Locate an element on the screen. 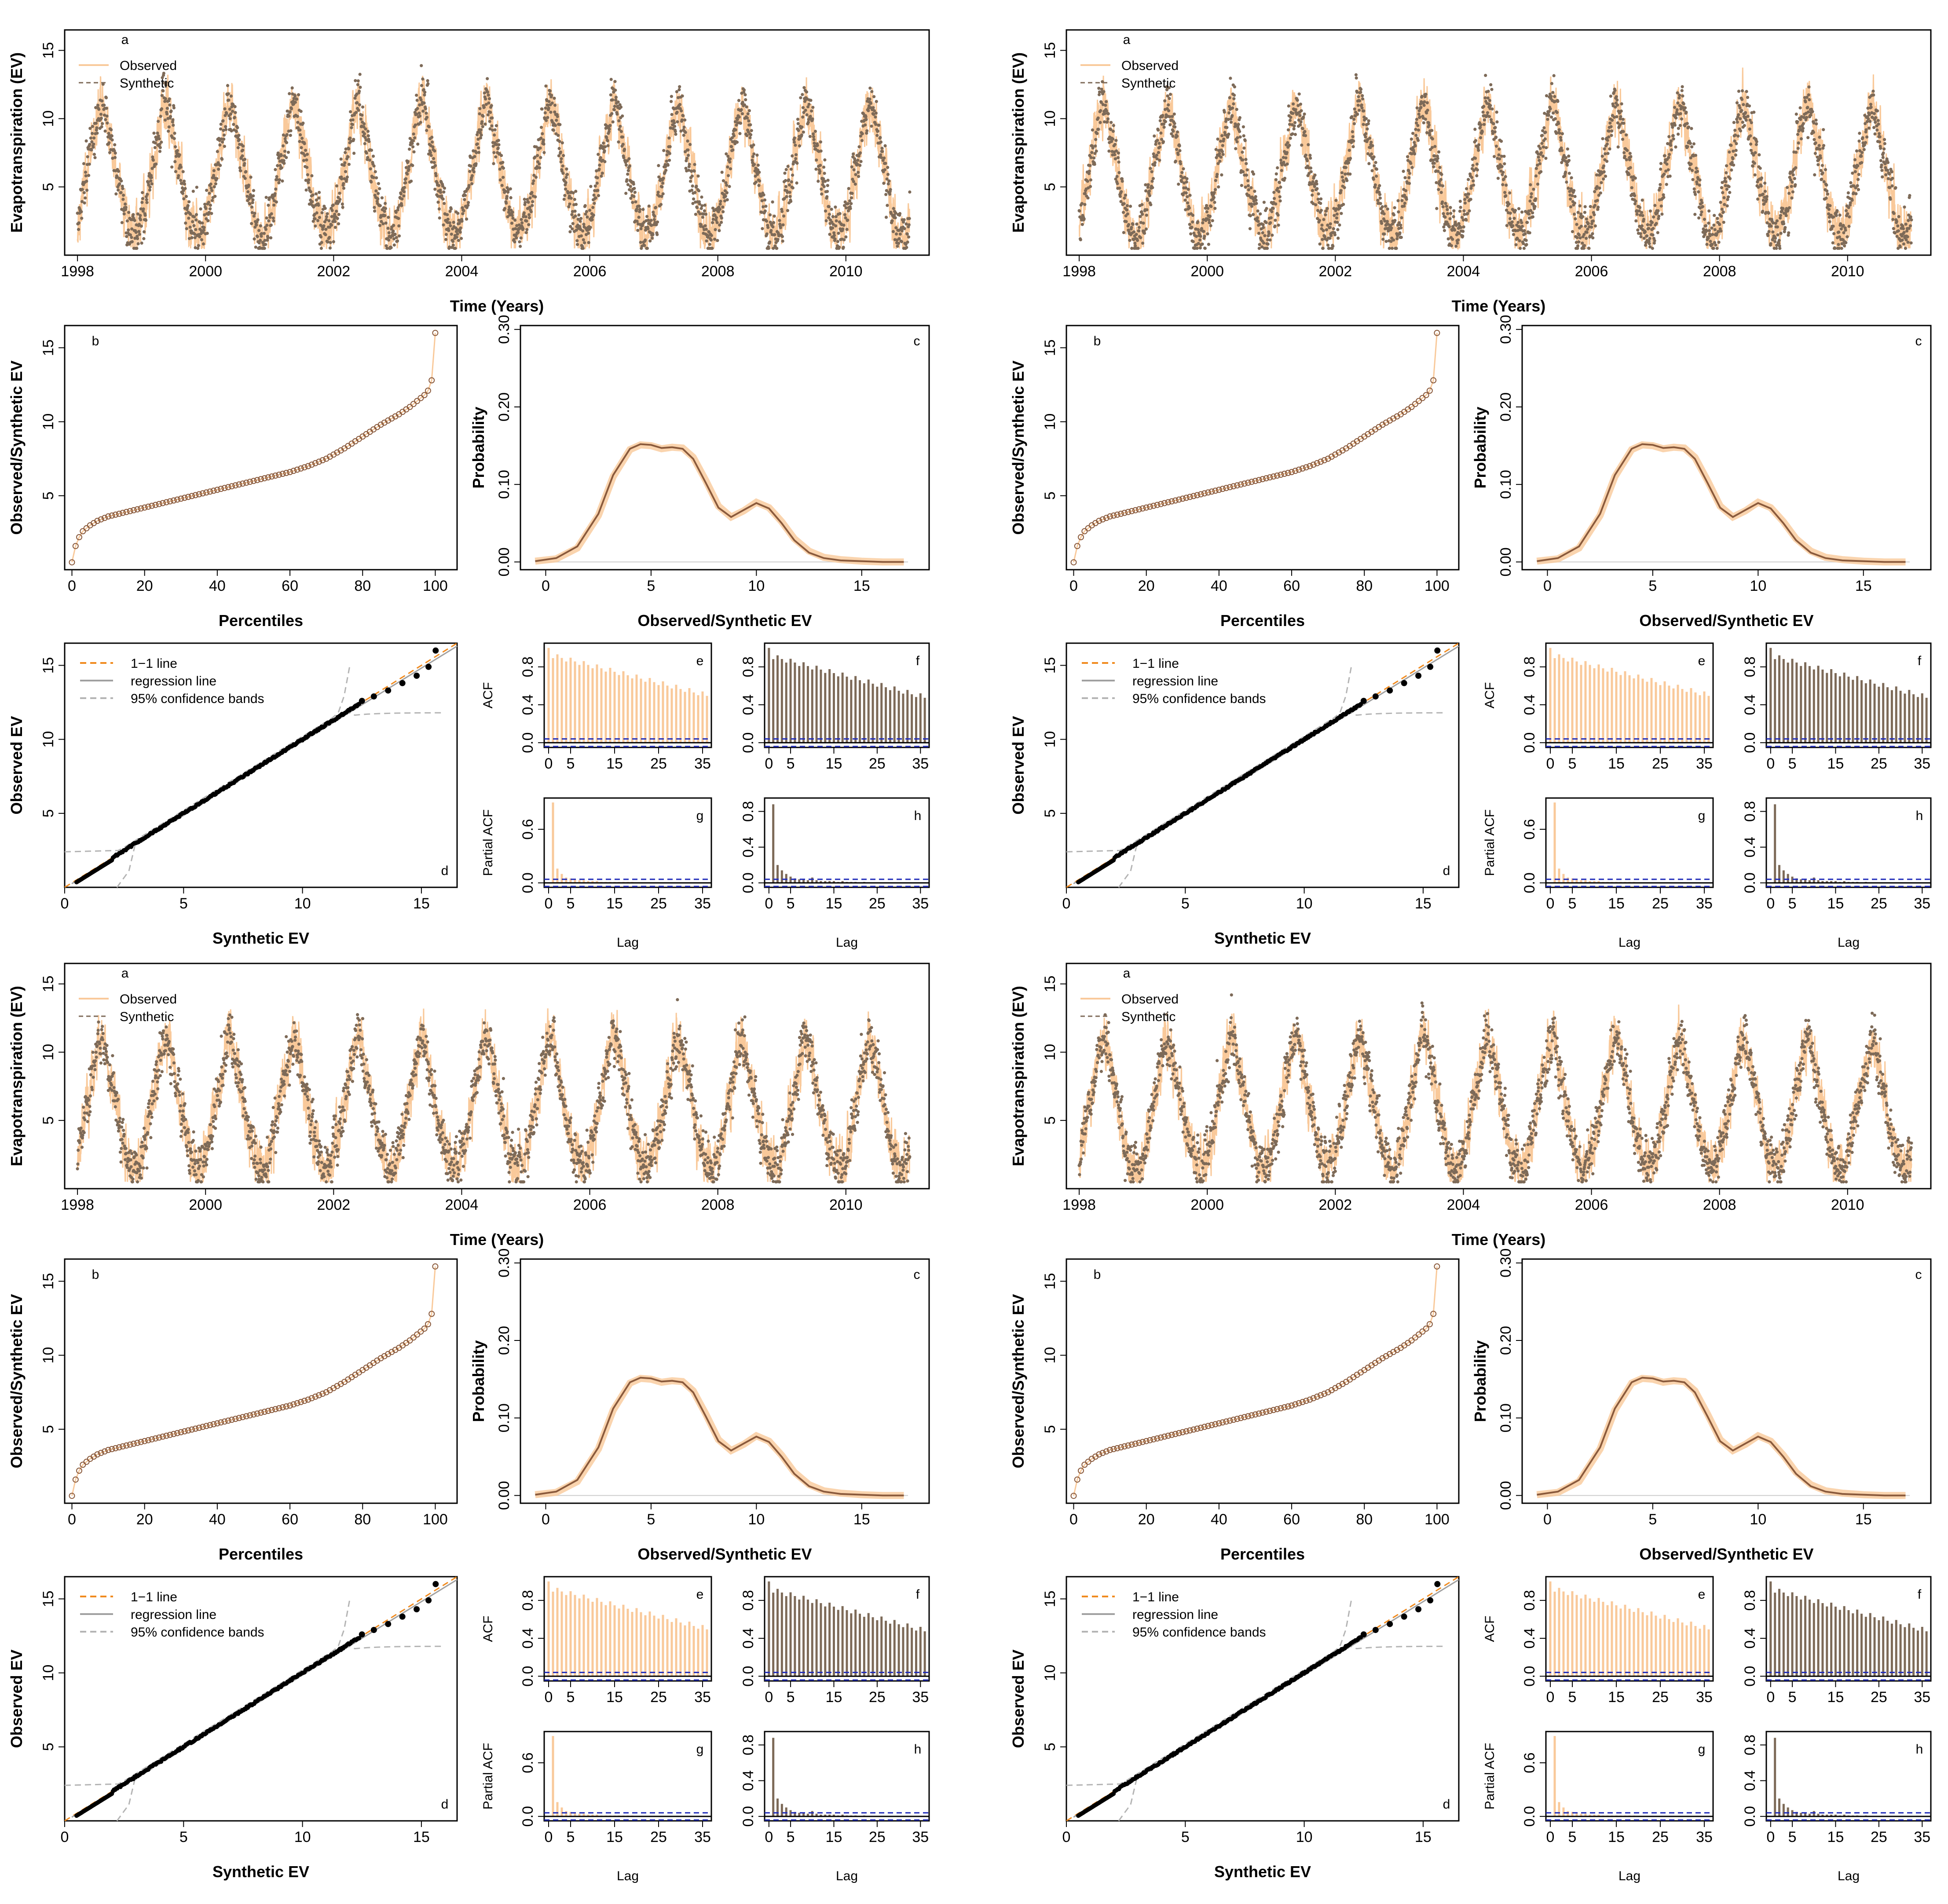 The height and width of the screenshot is (1904, 1948). y-tick-label: 0.8 is located at coordinates (748, 666).